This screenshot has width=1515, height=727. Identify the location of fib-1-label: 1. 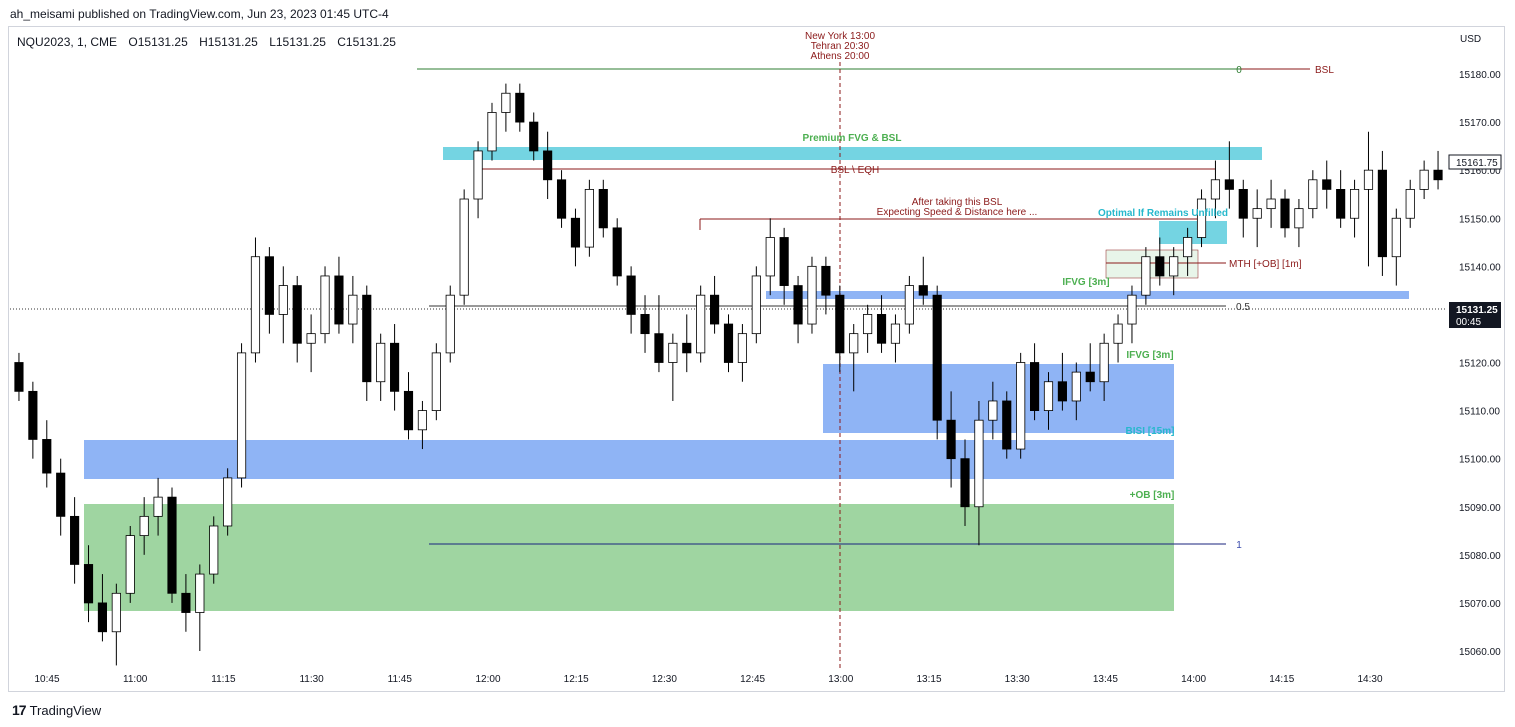
(1239, 545).